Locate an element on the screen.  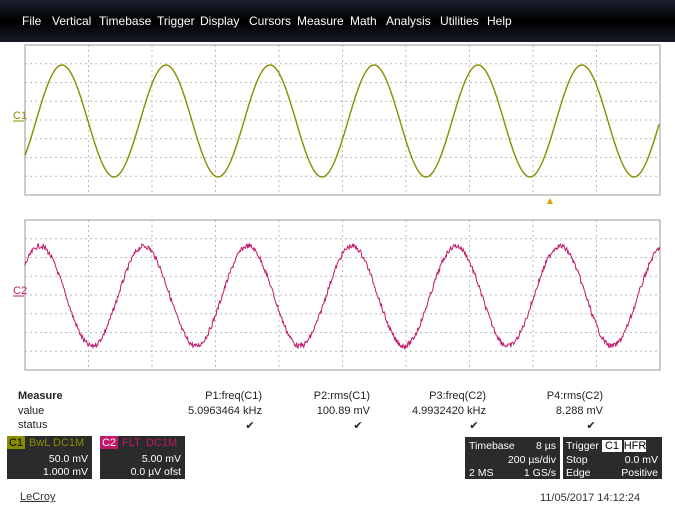
channel-scale: 50.0 mV is located at coordinates (68, 459).